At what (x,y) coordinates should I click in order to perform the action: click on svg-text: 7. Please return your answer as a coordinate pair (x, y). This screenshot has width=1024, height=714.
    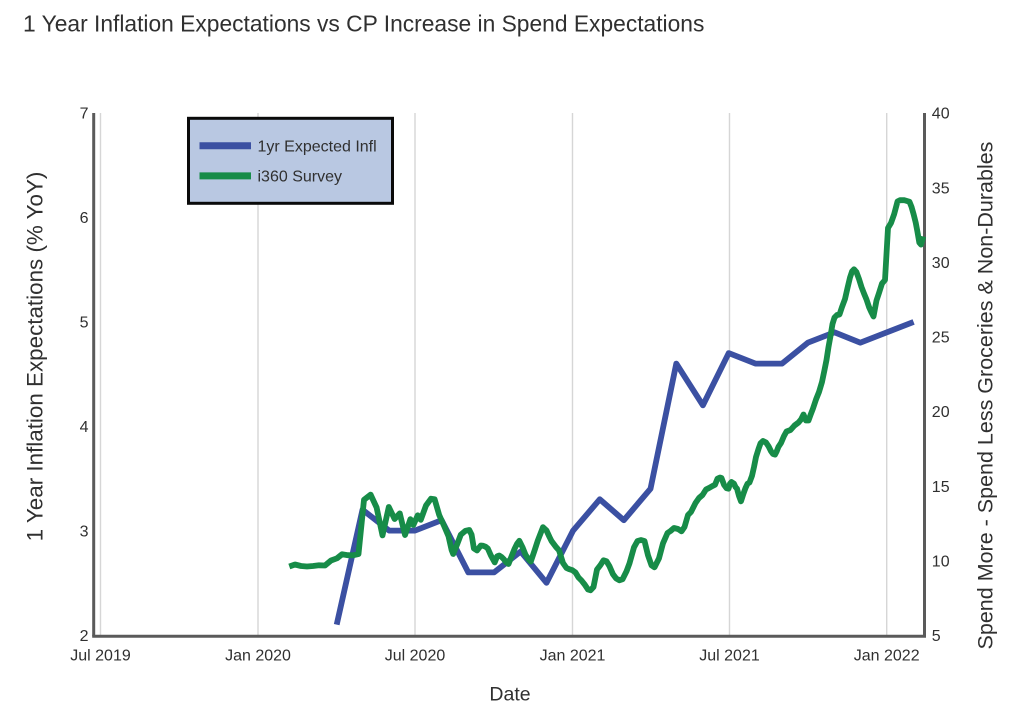
    Looking at the image, I should click on (84, 114).